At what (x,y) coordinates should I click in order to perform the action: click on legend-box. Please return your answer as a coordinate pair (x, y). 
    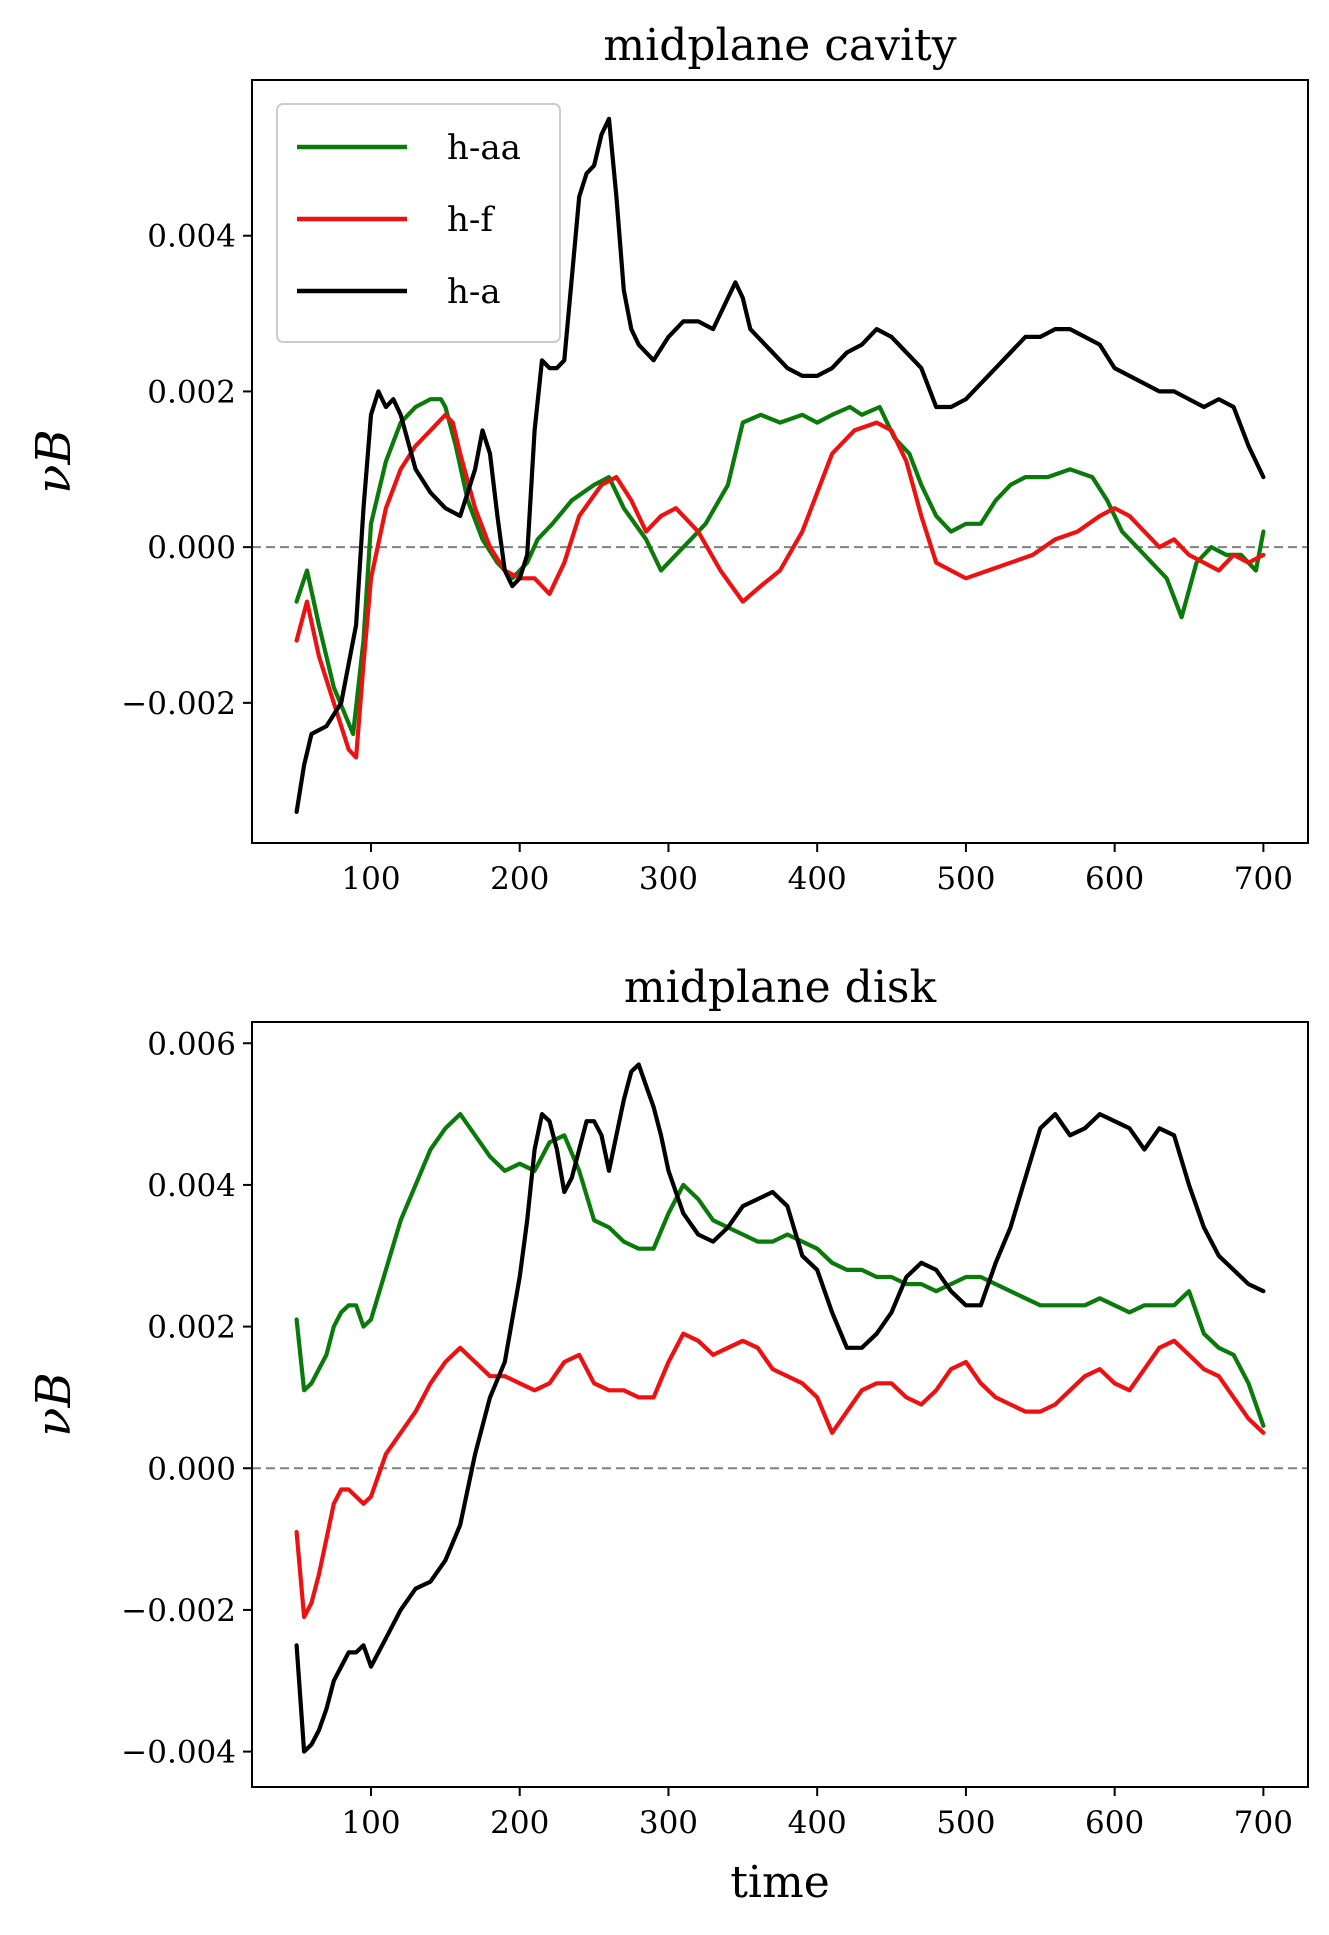
    Looking at the image, I should click on (418, 223).